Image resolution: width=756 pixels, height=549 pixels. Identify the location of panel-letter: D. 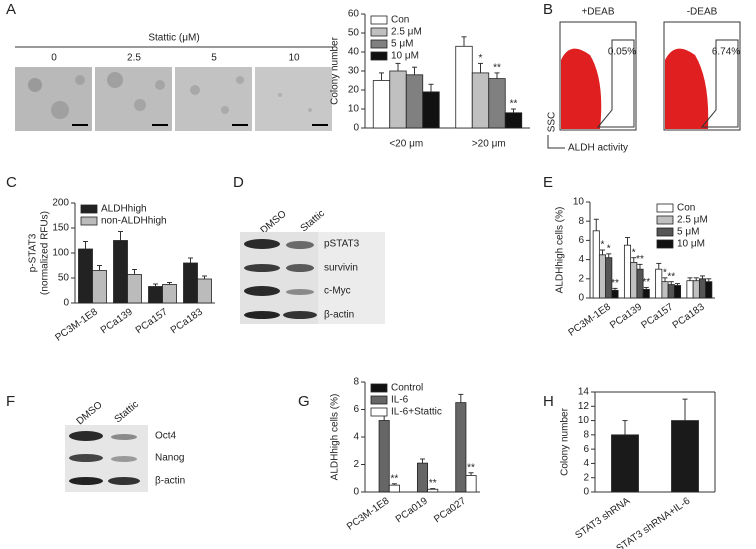
(238, 182).